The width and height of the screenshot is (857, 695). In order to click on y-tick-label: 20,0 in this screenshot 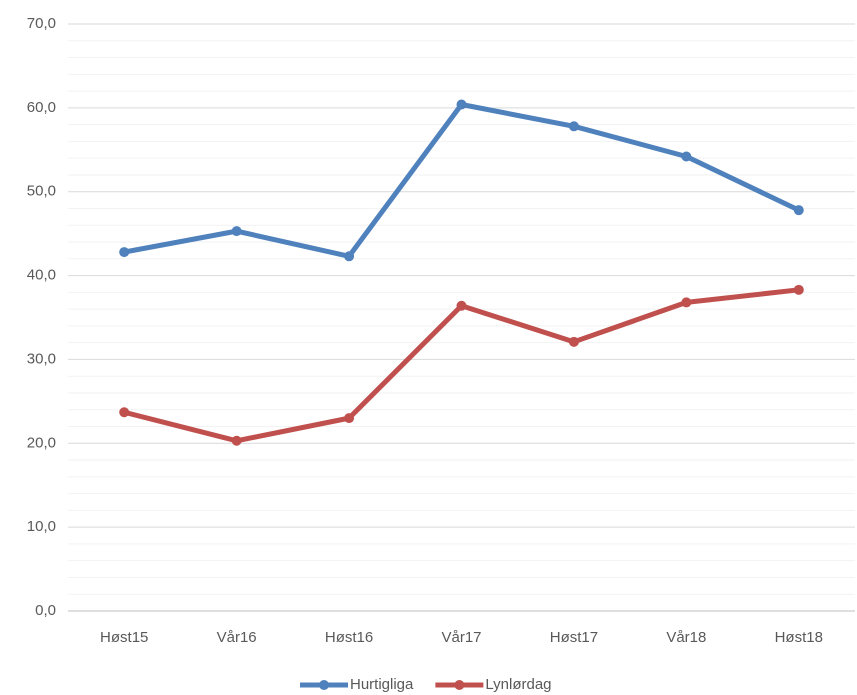, I will do `click(41, 442)`.